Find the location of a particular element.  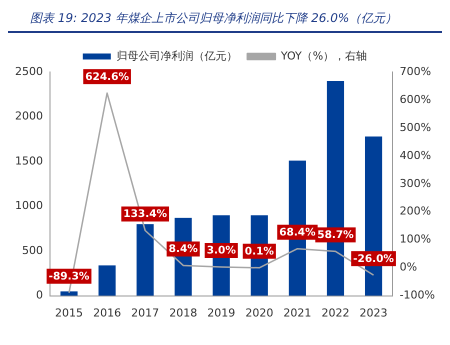

x-tick-label: 2019 is located at coordinates (221, 313).